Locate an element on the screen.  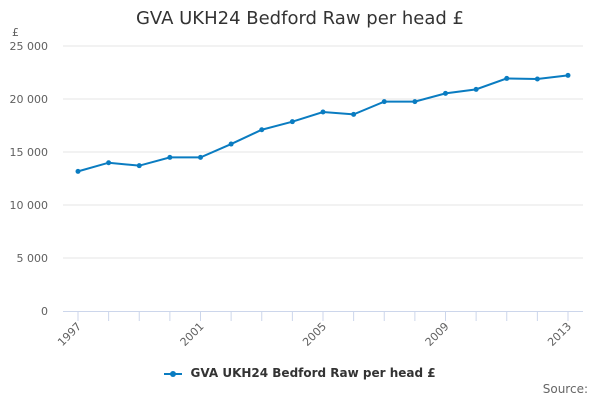
legend-line-marker is located at coordinates (173, 373).